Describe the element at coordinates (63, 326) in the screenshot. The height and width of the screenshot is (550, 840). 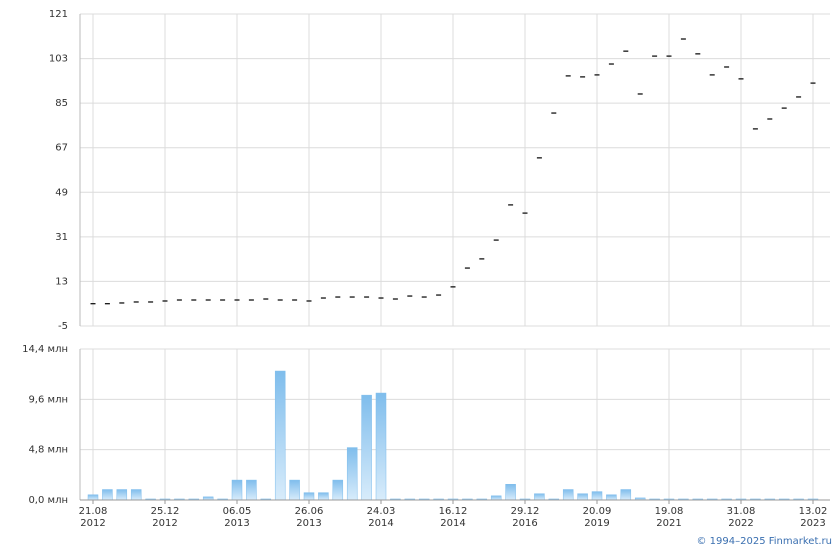
I see `y-tick-label: -5` at that location.